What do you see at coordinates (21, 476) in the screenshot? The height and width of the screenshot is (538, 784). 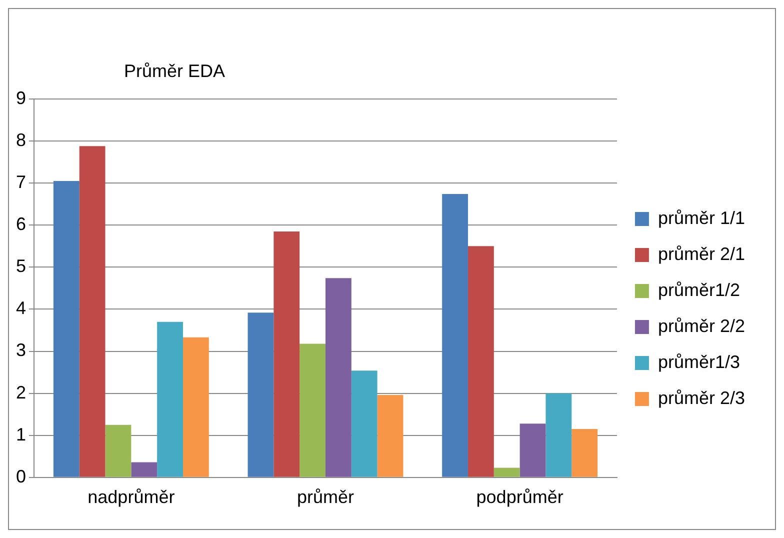 I see `y-tick-label: 0` at bounding box center [21, 476].